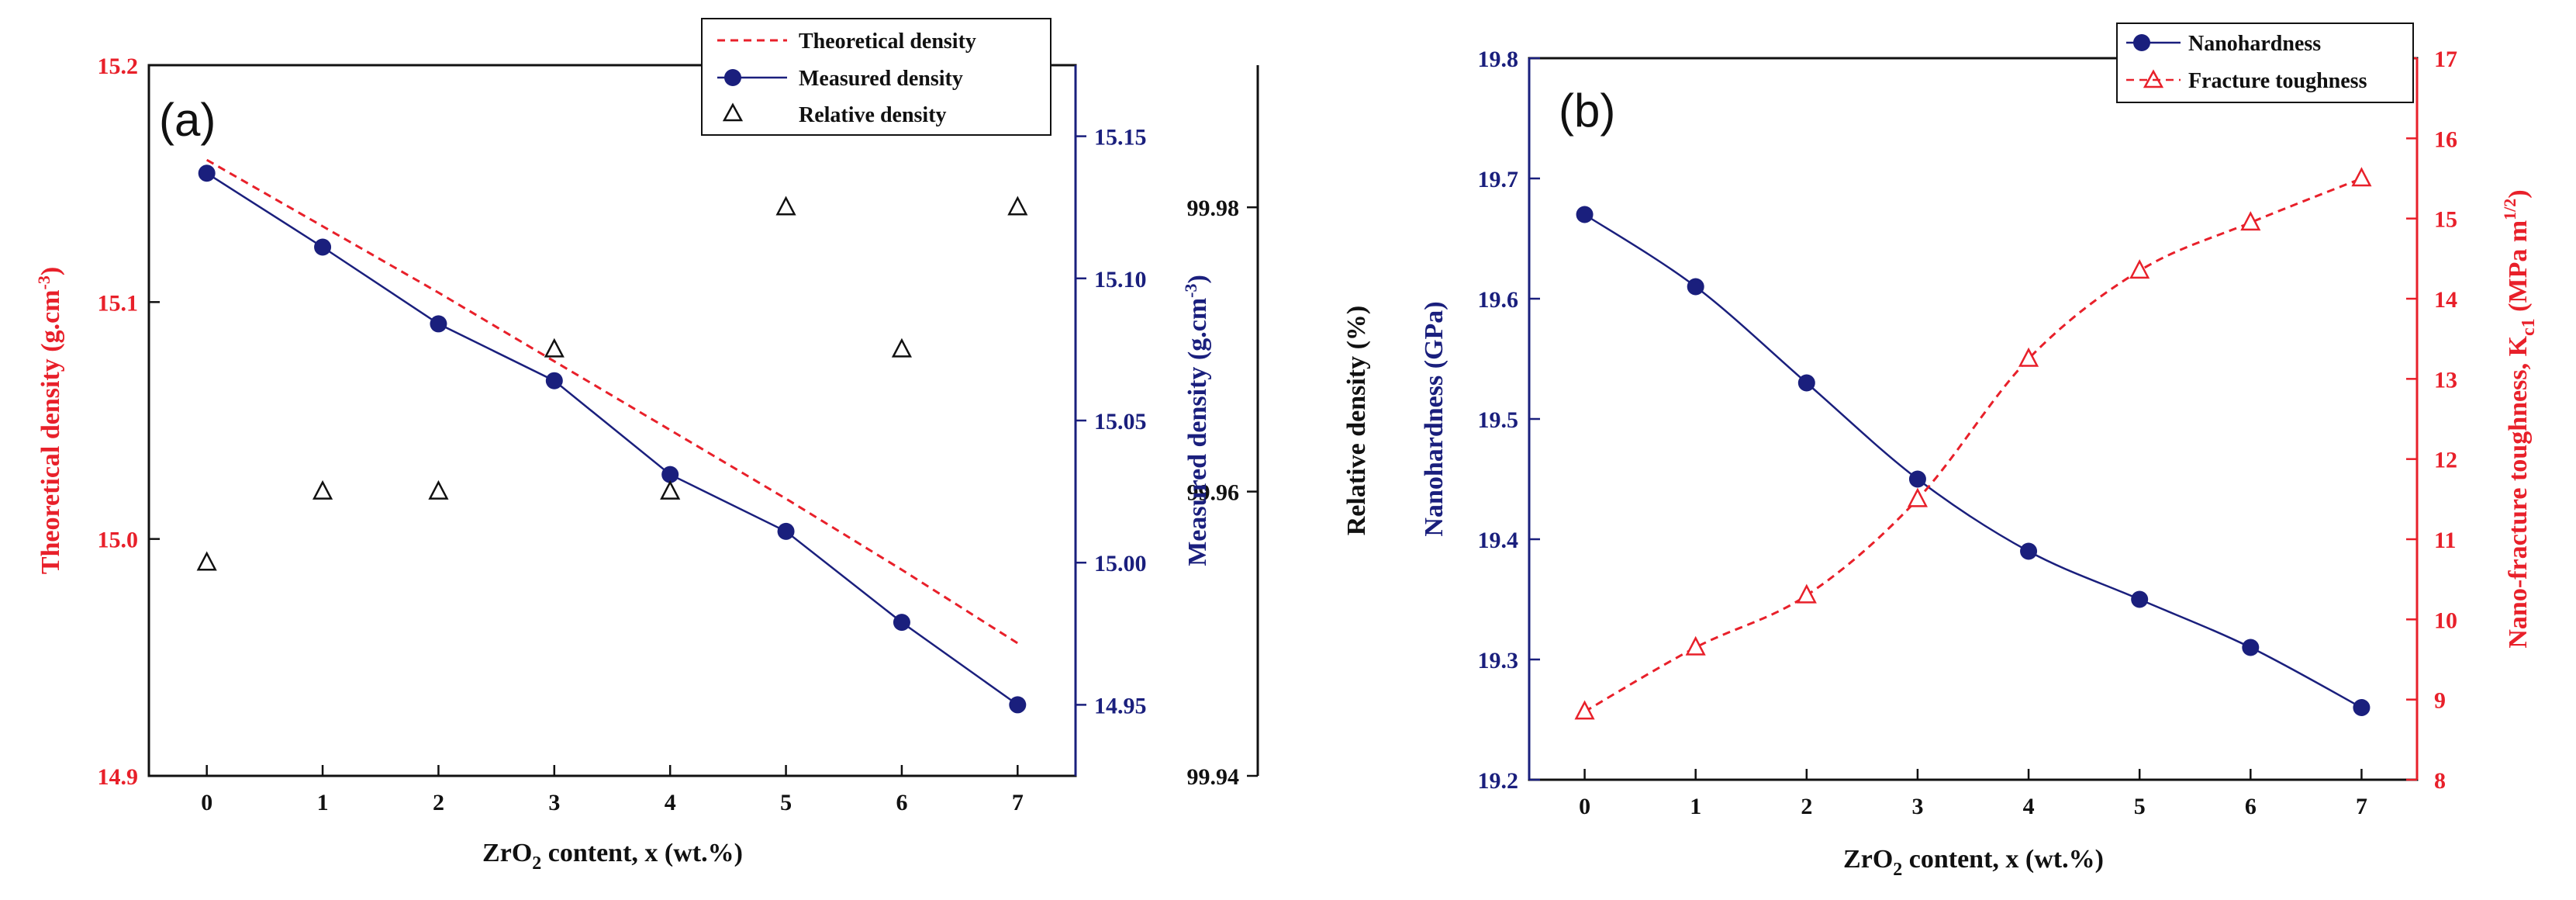  Describe the element at coordinates (2254, 44) in the screenshot. I see `legend-nanohardness-label: Nanohardness` at that location.